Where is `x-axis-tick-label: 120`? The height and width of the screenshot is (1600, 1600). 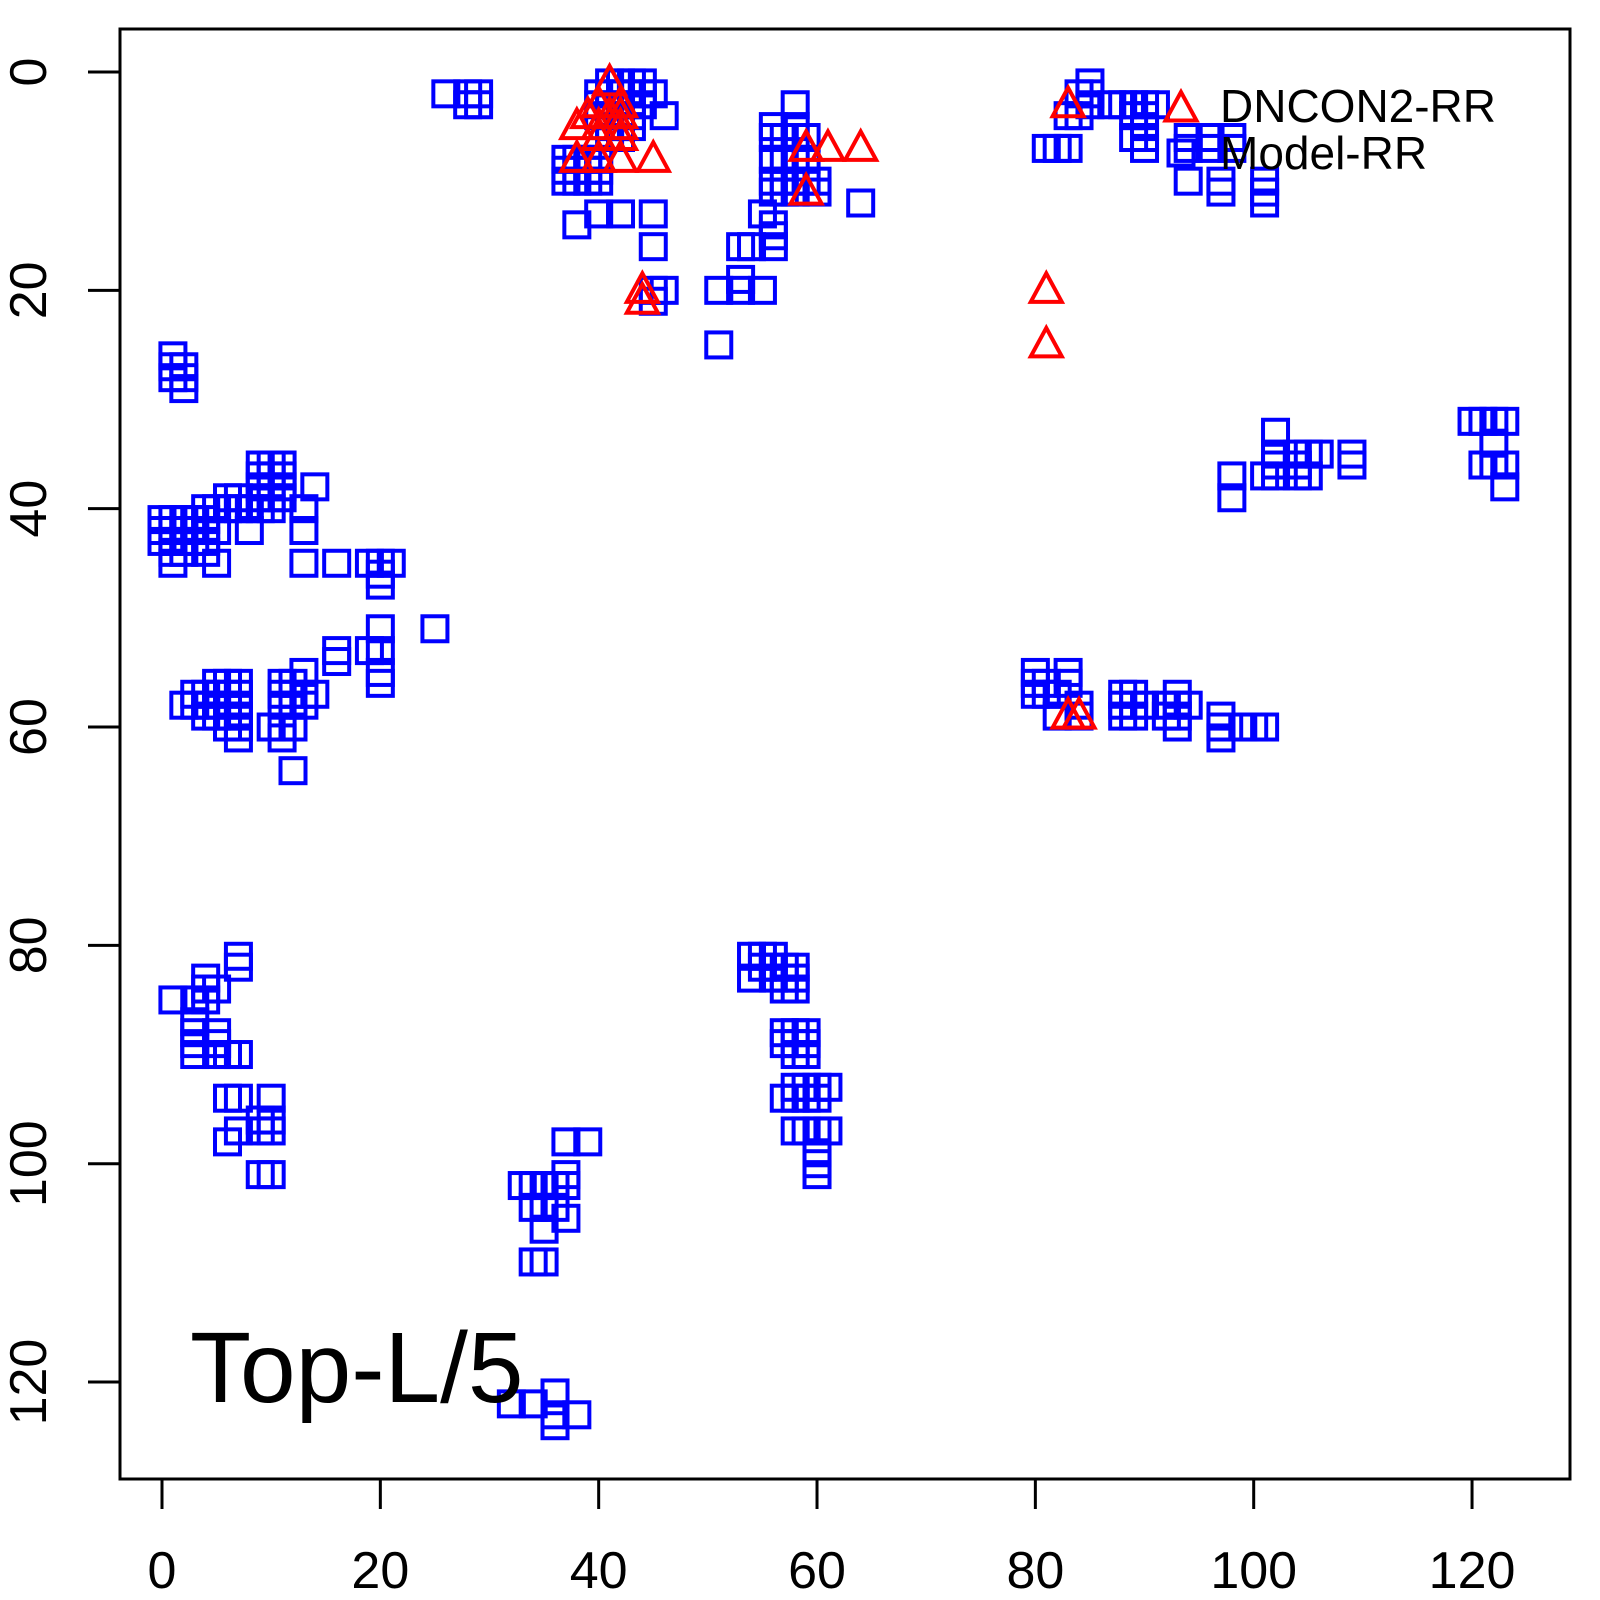
x-axis-tick-label: 120 is located at coordinates (1472, 1571).